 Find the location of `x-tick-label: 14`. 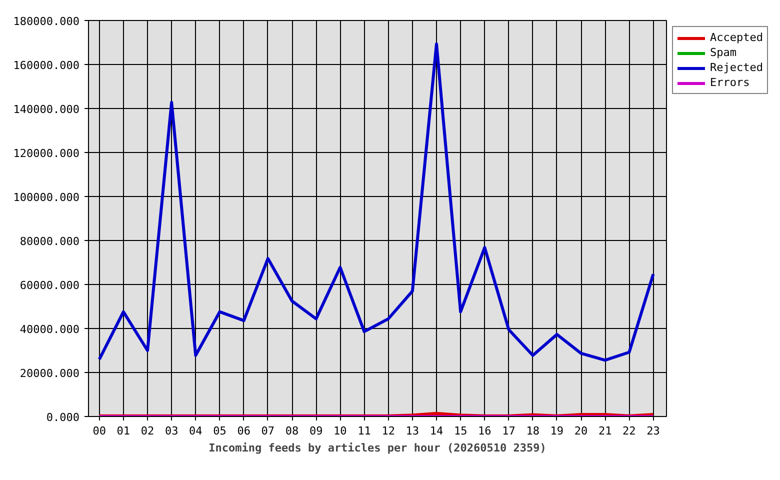

x-tick-label: 14 is located at coordinates (437, 431).